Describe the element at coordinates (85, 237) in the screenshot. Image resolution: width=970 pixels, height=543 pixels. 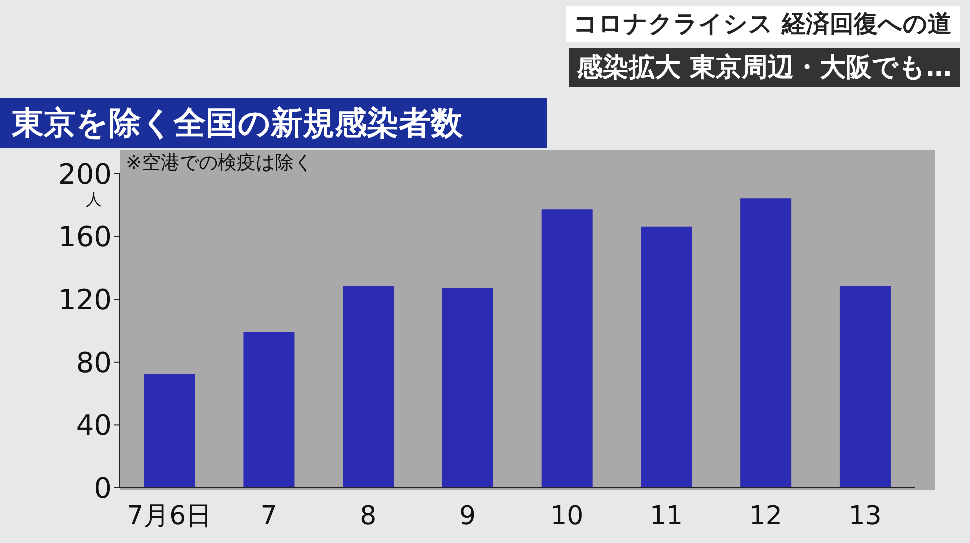
I see `y-tick-label: 160` at that location.